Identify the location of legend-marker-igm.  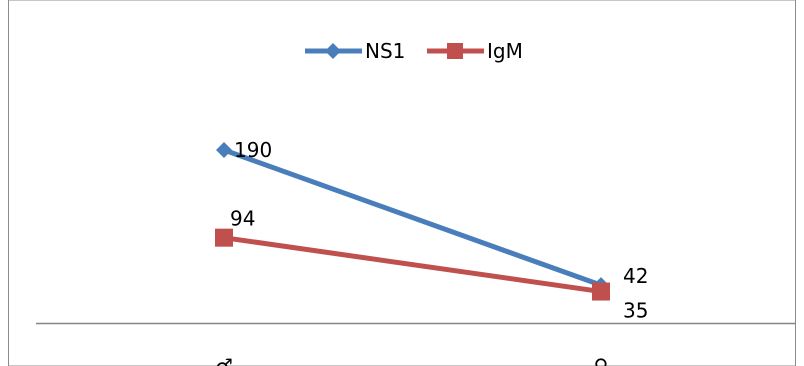
(455, 51).